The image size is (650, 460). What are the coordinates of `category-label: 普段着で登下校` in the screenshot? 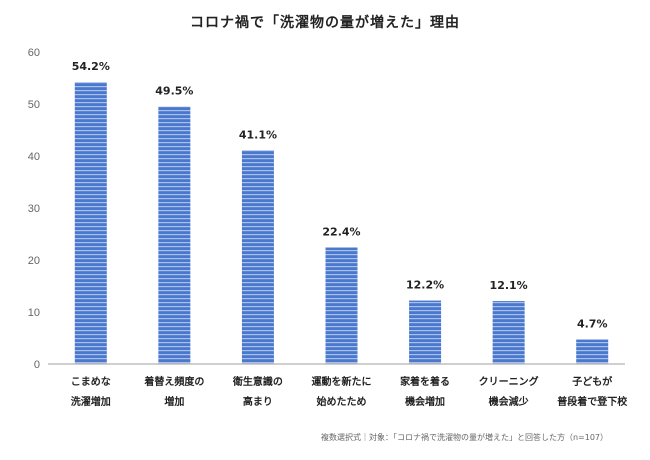 It's located at (592, 401).